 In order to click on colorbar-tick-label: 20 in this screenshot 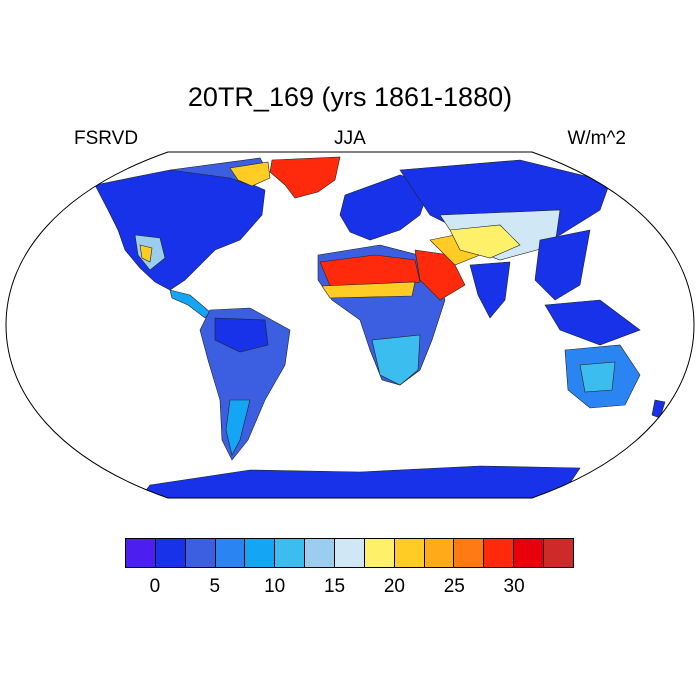, I will do `click(394, 586)`.